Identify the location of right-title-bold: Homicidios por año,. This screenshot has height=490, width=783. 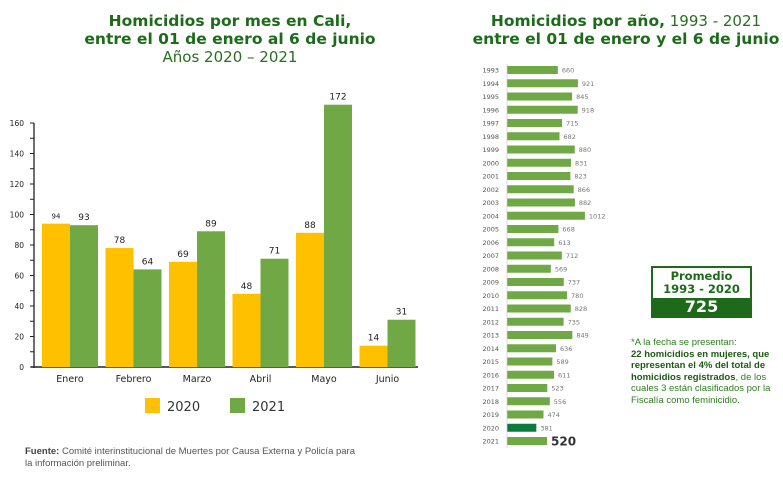
(577, 21).